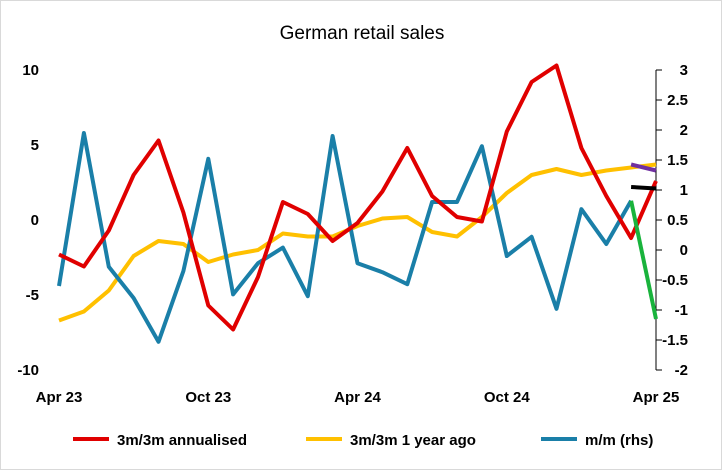  What do you see at coordinates (30, 70) in the screenshot?
I see `left-axis-tick-label: 10` at bounding box center [30, 70].